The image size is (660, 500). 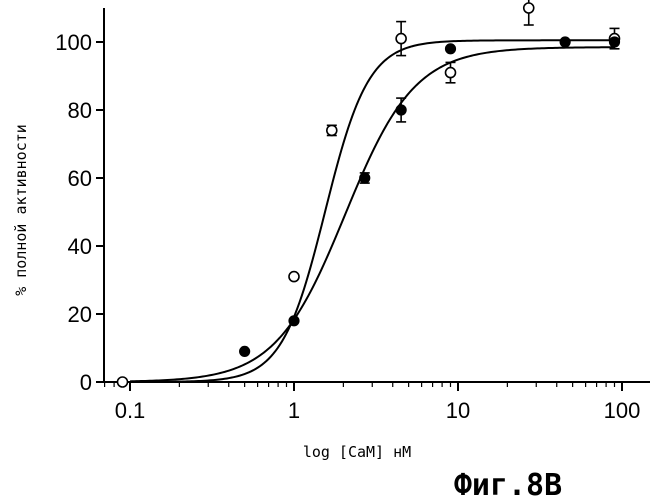 I want to click on y-tick-label: 0, so click(x=86, y=382).